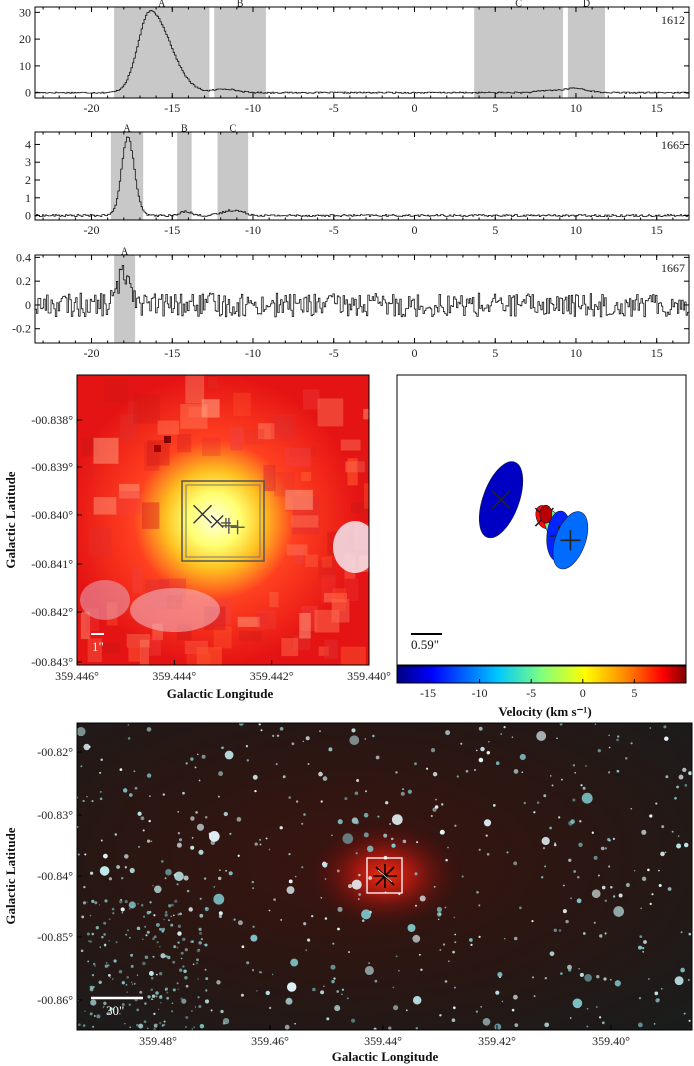  What do you see at coordinates (497, 1041) in the screenshot?
I see `wide-xtick-label: 359.42°` at bounding box center [497, 1041].